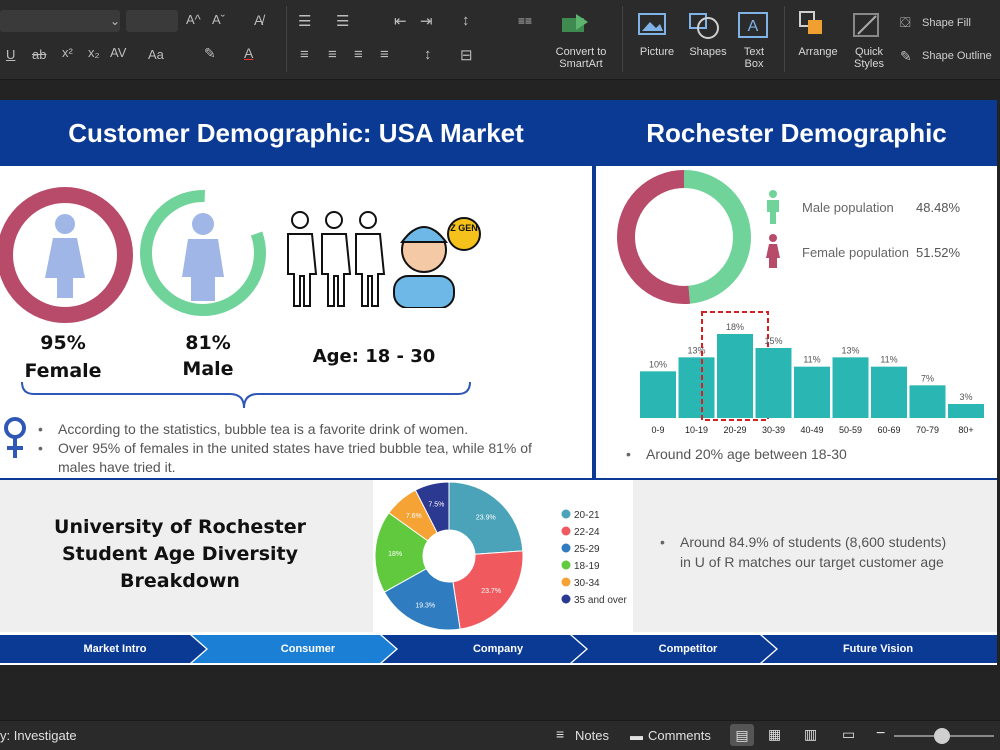 This screenshot has height=750, width=1000. Describe the element at coordinates (343, 21) in the screenshot. I see `numbering-icon: ☰` at that location.